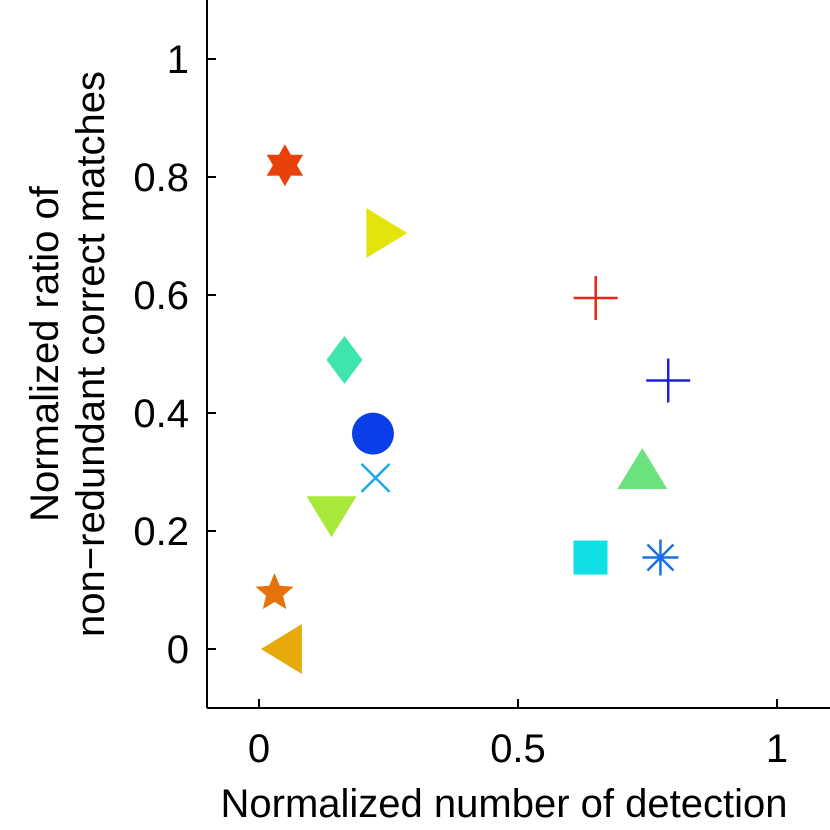 The width and height of the screenshot is (830, 830). Describe the element at coordinates (178, 650) in the screenshot. I see `y-tick-label: 0` at that location.